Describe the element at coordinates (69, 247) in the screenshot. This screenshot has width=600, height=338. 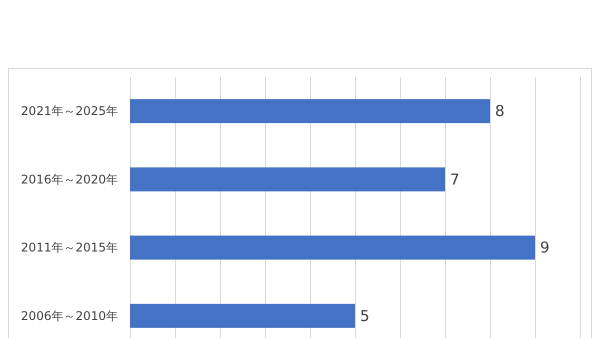
I see `y-tick-label: 2011年～2015年` at that location.